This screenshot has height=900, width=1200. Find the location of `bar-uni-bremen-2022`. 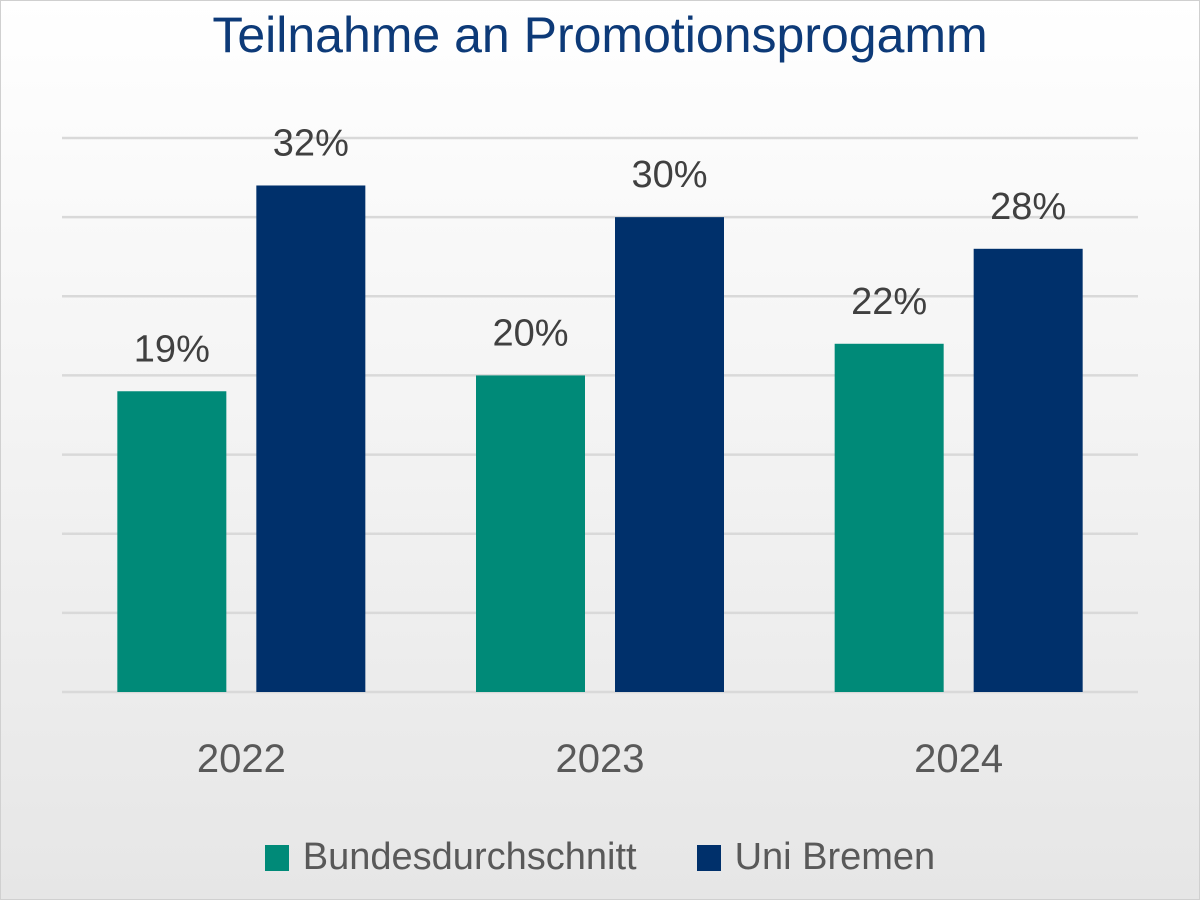

bar-uni-bremen-2022 is located at coordinates (311, 438).